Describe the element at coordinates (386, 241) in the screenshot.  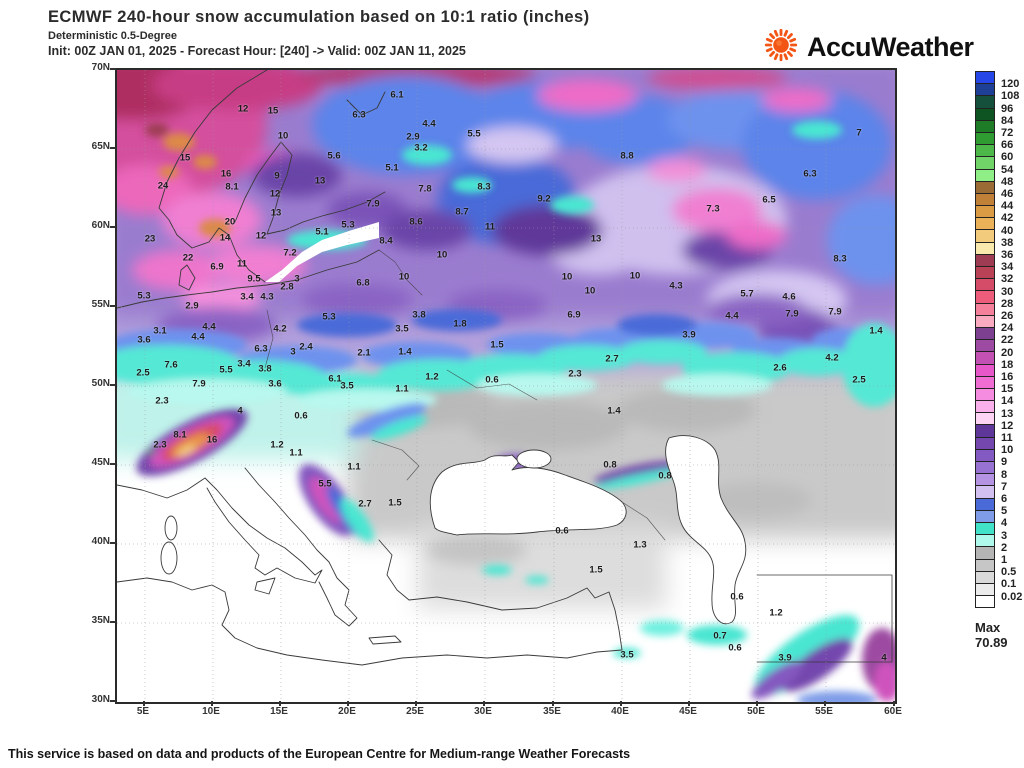
I see `map-value-label: 8.4` at that location.